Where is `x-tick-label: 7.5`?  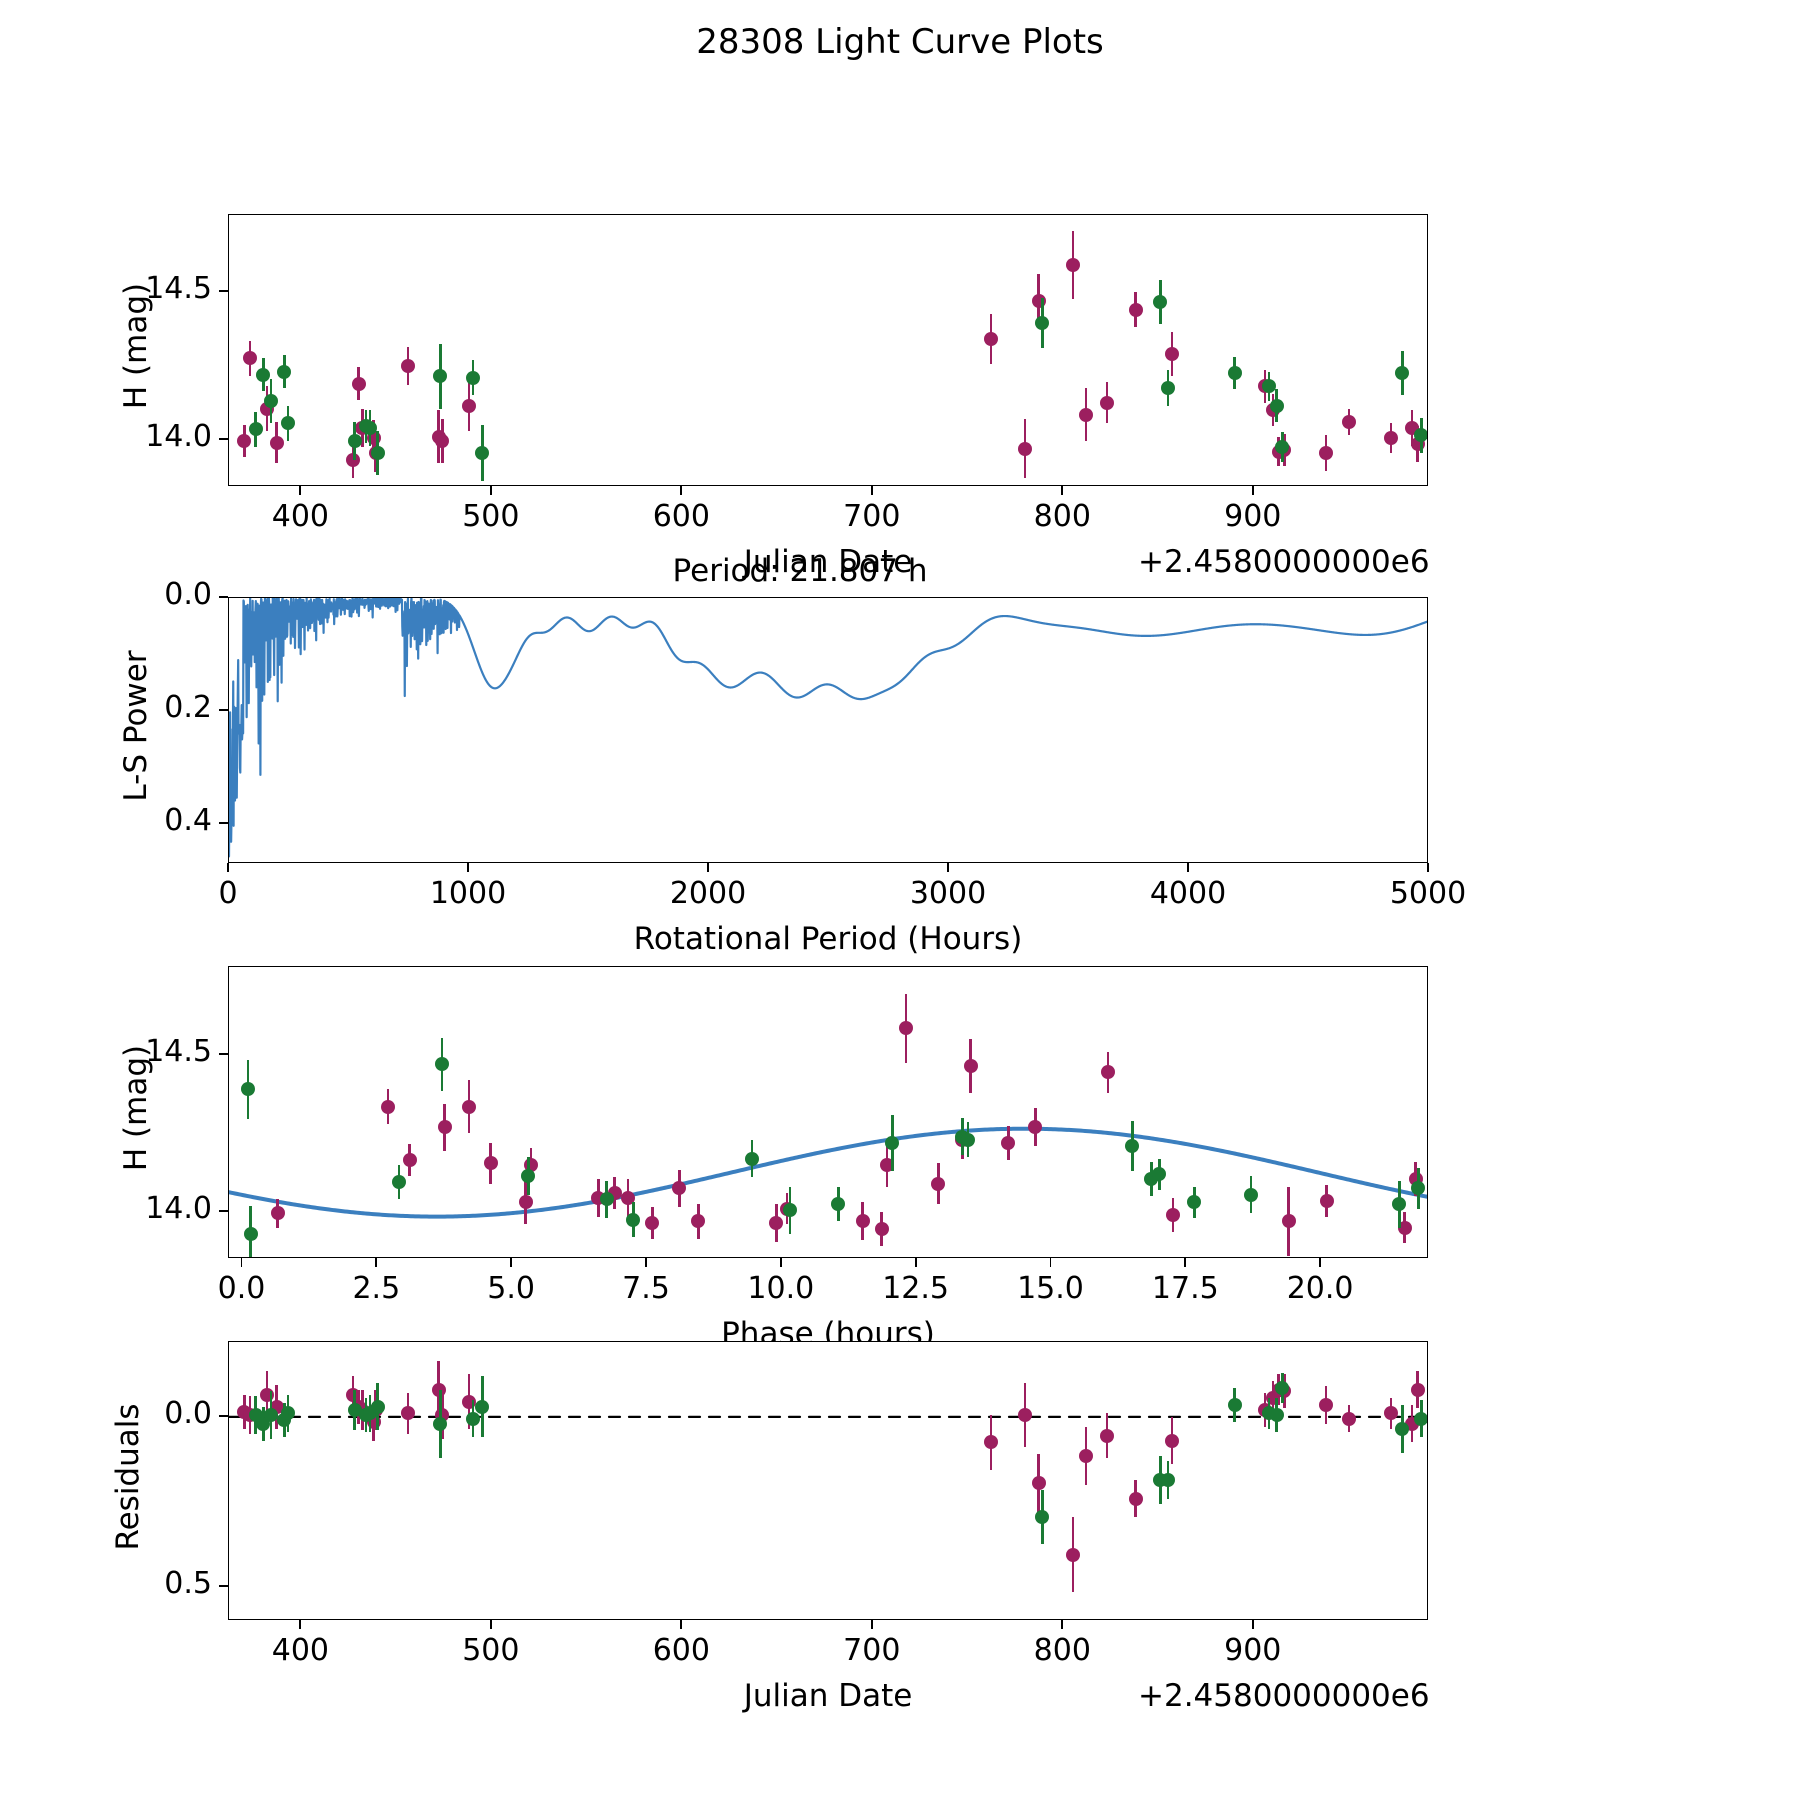
x-tick-label: 7.5 is located at coordinates (646, 1288).